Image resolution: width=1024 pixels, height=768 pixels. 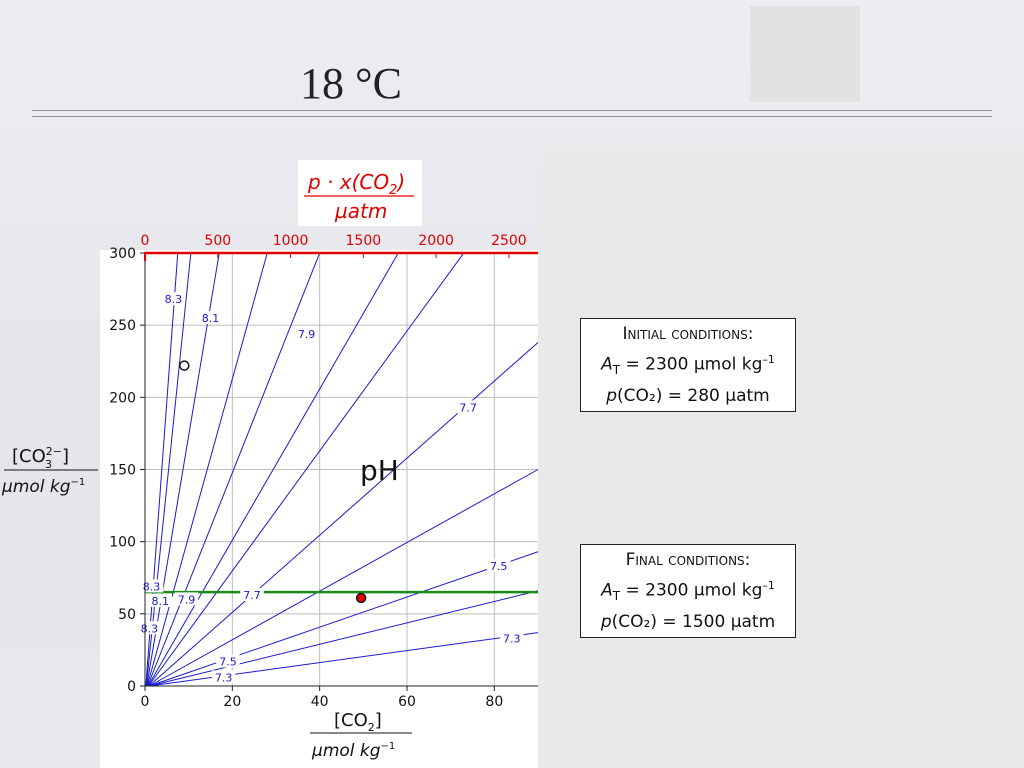 I want to click on x-axis-close: ], so click(x=378, y=720).